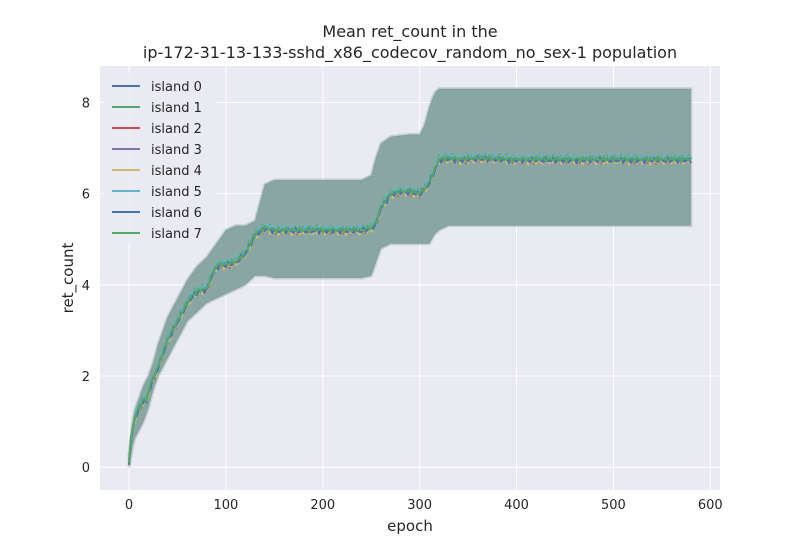  Describe the element at coordinates (409, 32) in the screenshot. I see `chart-title-line1: Mean ret_count in the` at that location.